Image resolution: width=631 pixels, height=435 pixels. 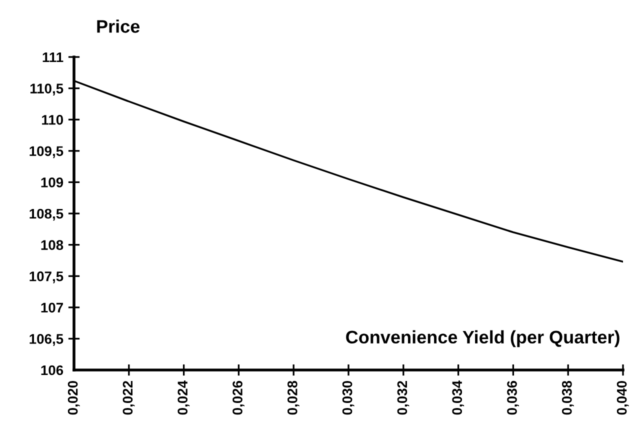 I want to click on x-tick-label: 0,034, so click(x=458, y=397).